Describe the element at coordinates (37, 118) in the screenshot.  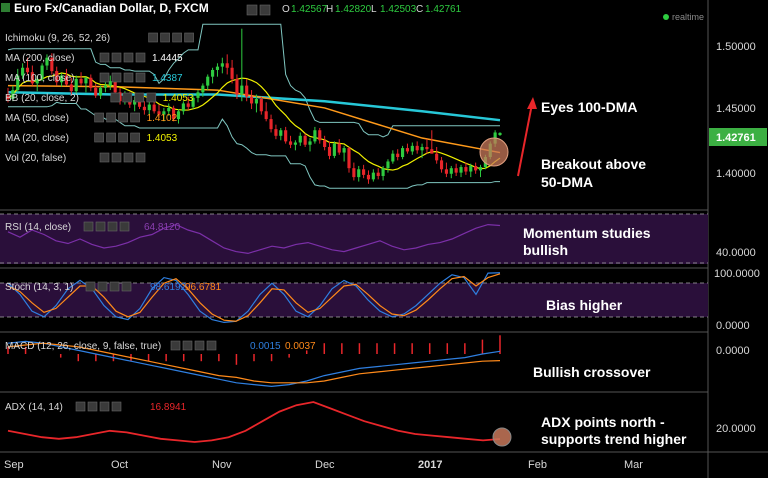
I see `indicator-label: MA (50, close)` at that location.